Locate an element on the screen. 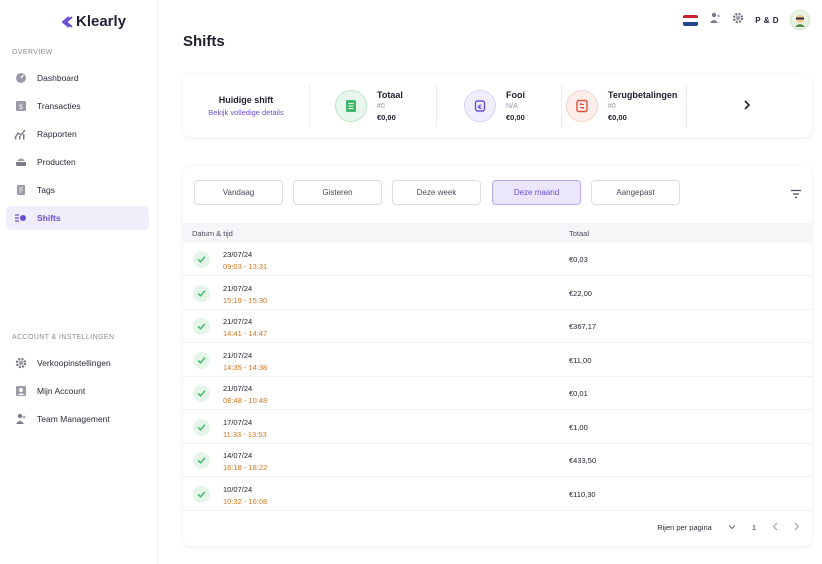 The width and height of the screenshot is (822, 564). stat-count: N/A is located at coordinates (512, 106).